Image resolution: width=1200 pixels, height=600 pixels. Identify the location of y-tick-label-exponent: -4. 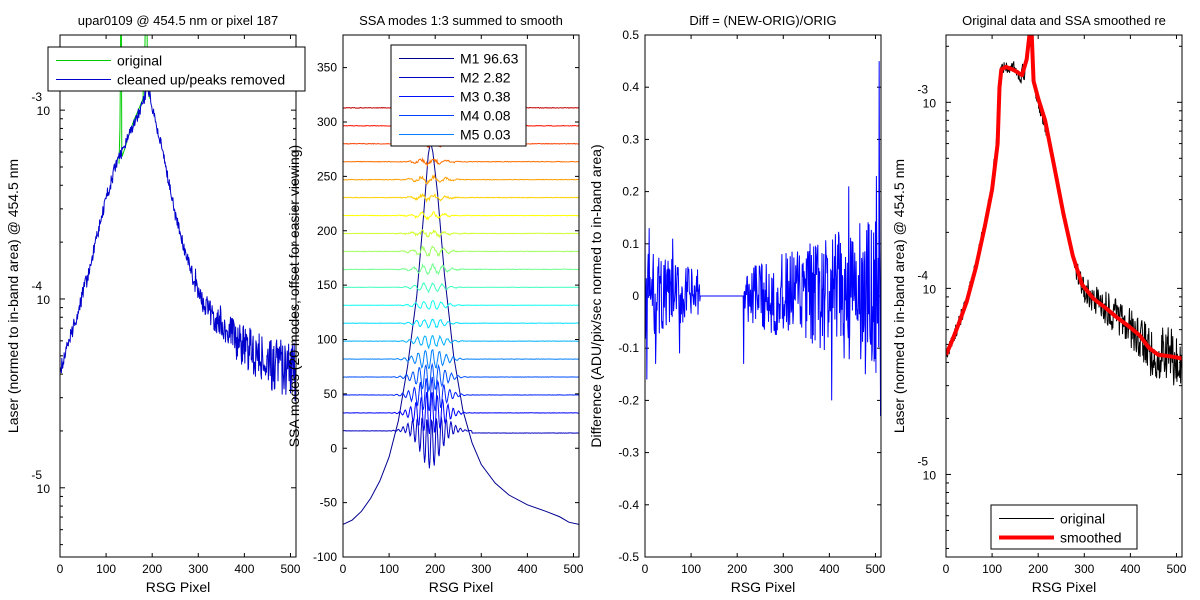
(922, 275).